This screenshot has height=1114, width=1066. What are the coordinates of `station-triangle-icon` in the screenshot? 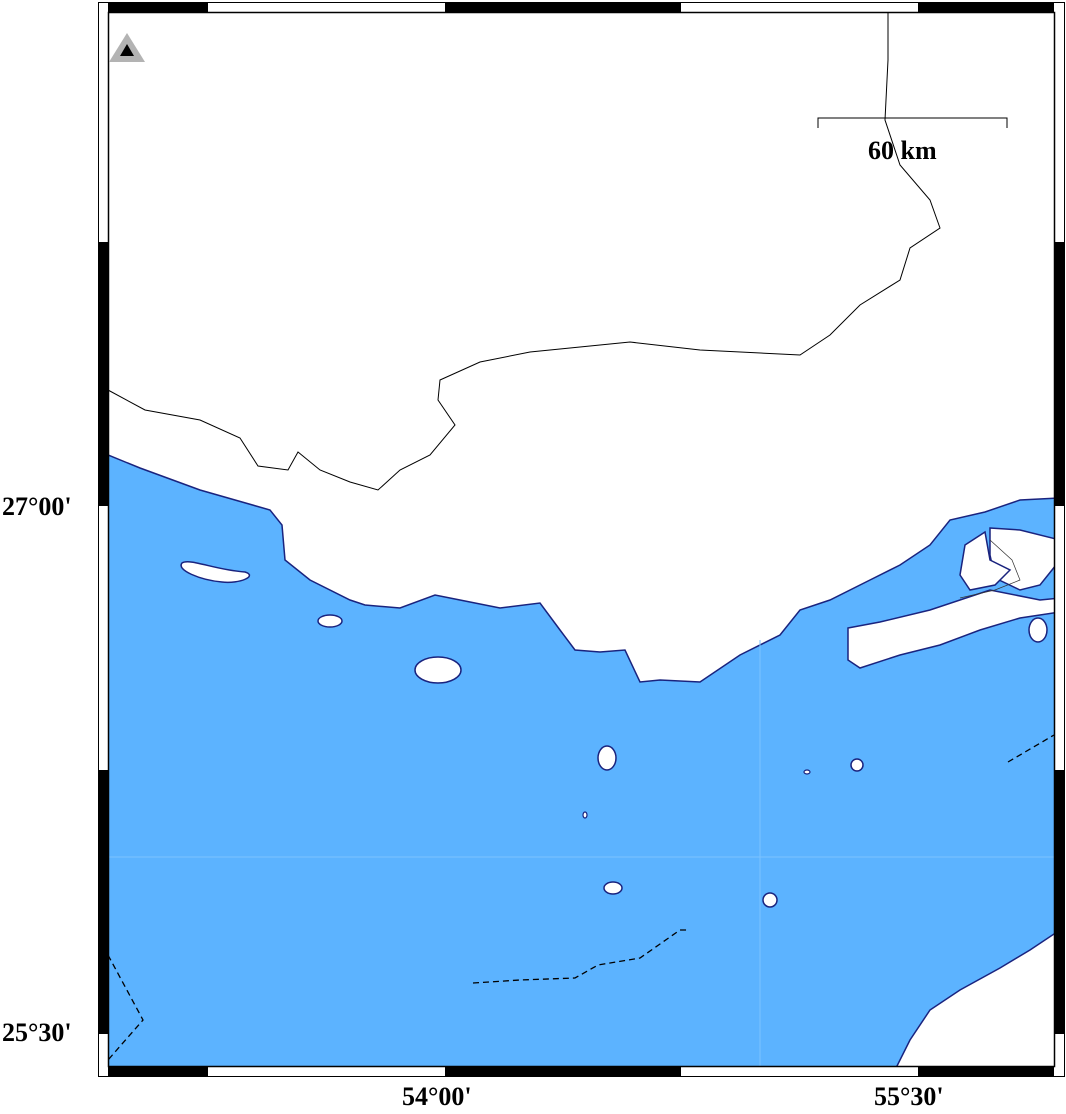 It's located at (127, 47).